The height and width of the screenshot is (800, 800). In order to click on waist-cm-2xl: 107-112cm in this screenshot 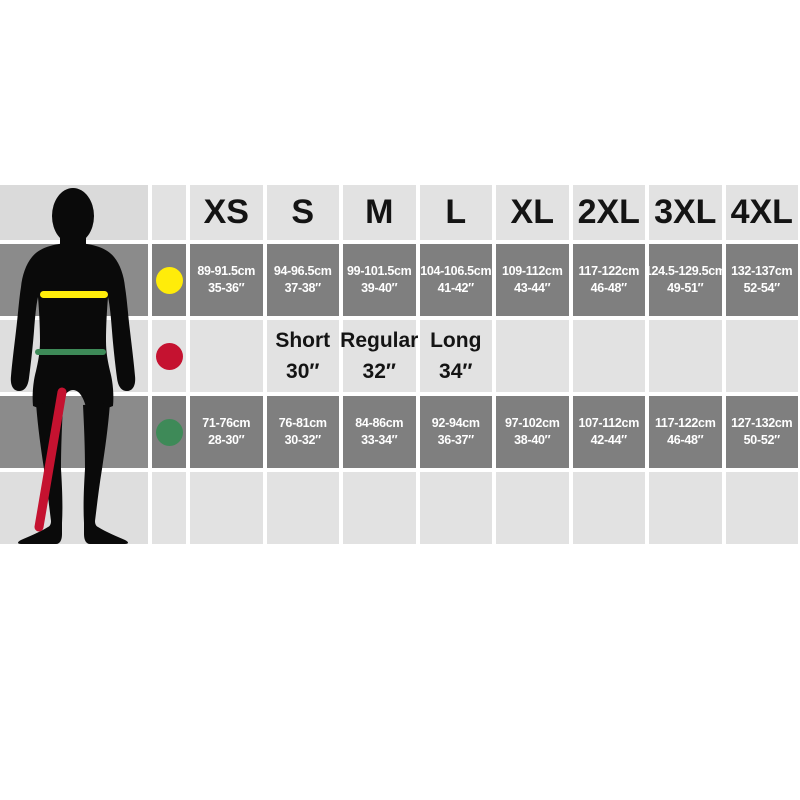, I will do `click(609, 423)`.